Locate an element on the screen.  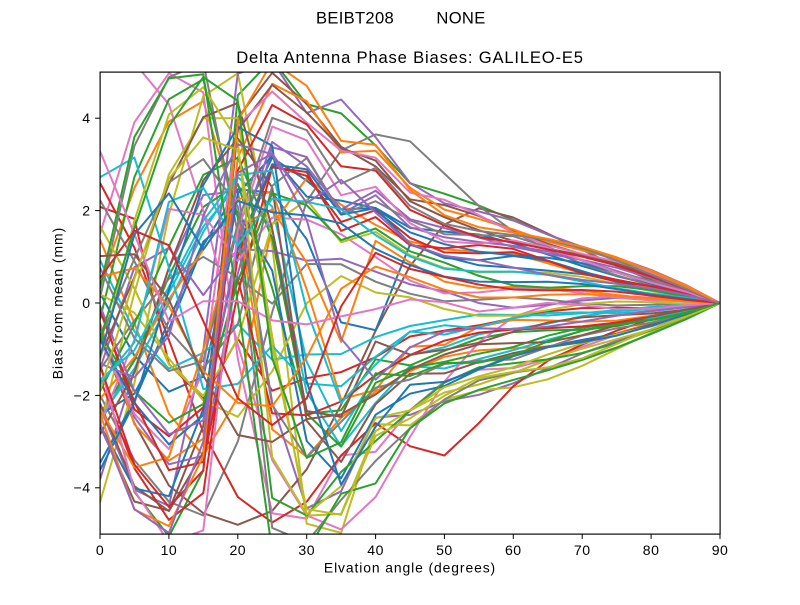
svg-text: 70 is located at coordinates (582, 550).